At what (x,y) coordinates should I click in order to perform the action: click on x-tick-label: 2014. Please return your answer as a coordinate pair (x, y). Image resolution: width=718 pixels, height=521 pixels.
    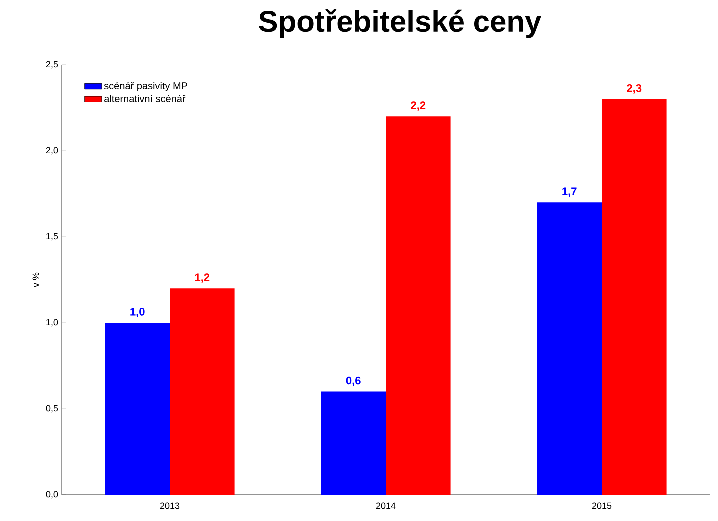
    Looking at the image, I should click on (386, 506).